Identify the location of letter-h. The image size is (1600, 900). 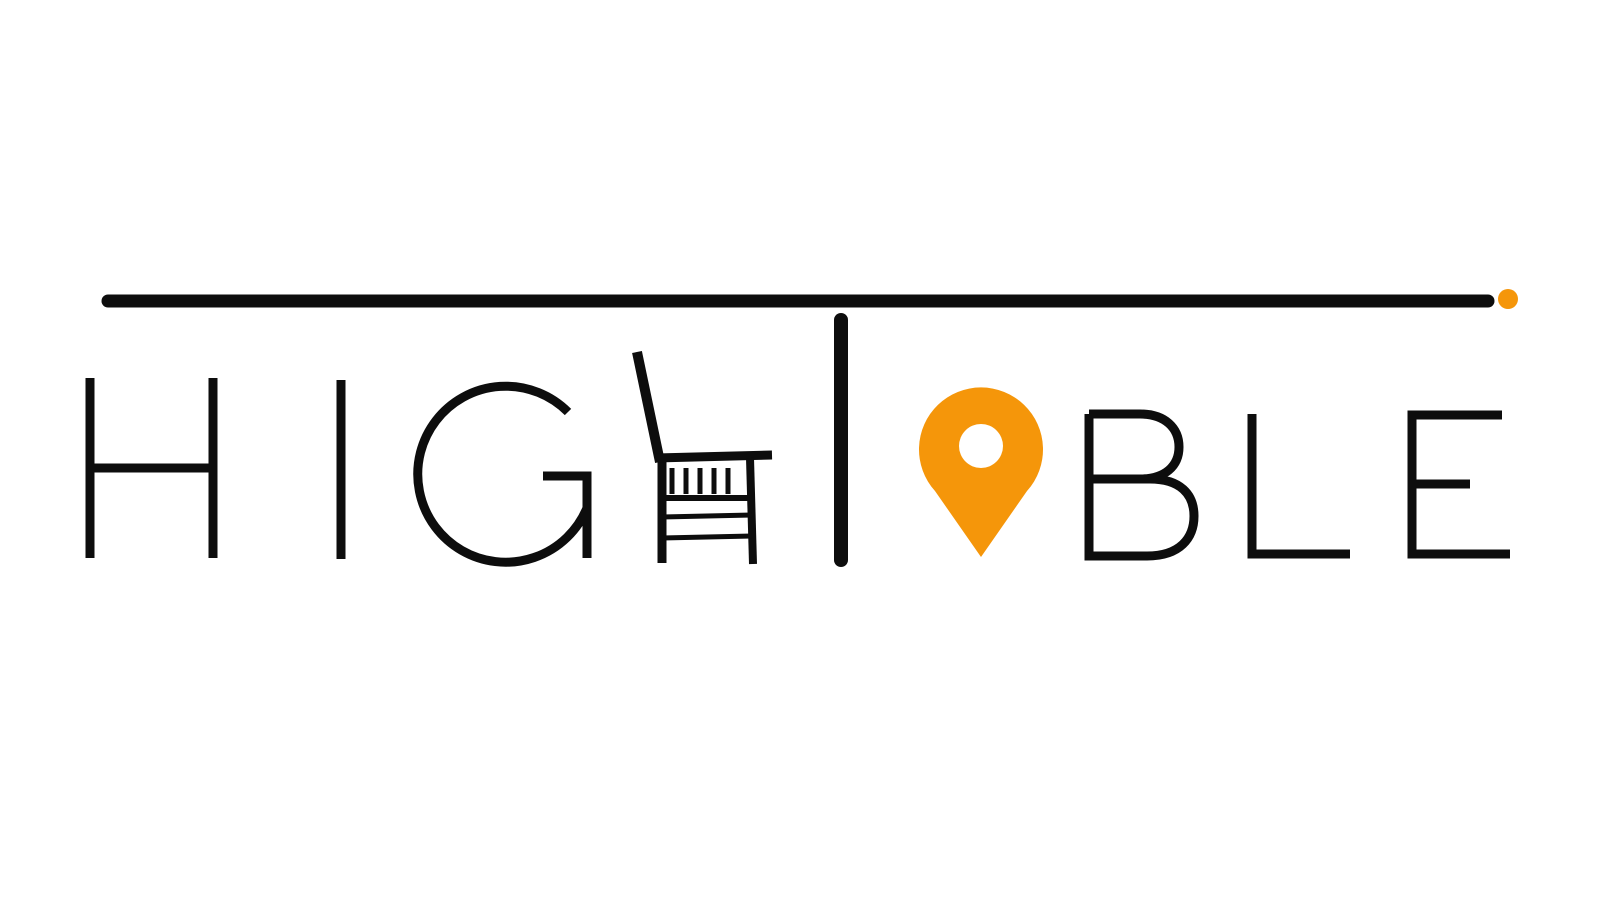
(151, 468).